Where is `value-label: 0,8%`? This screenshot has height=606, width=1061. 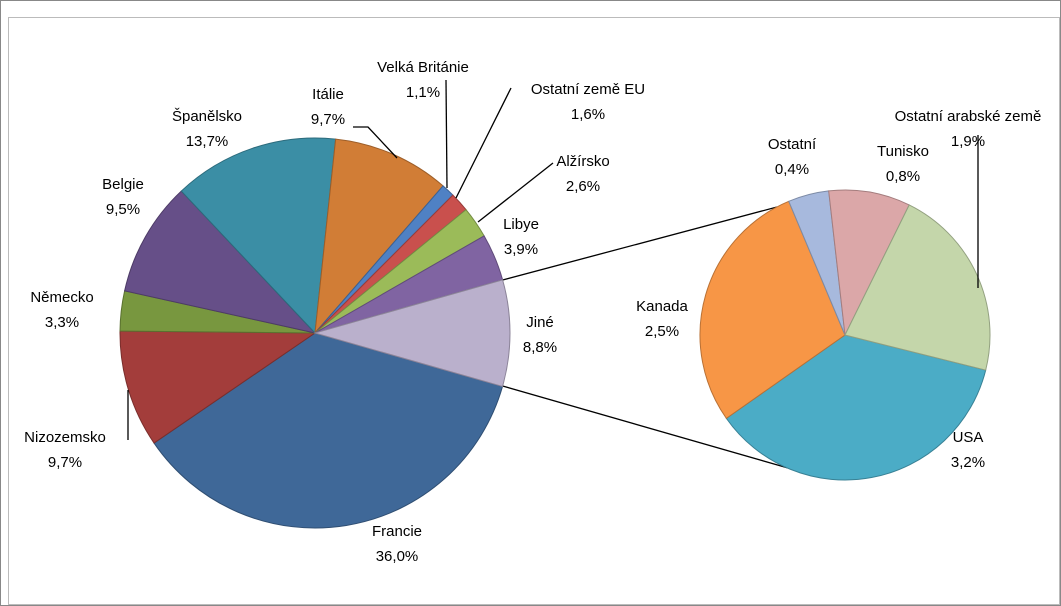 value-label: 0,8% is located at coordinates (903, 176).